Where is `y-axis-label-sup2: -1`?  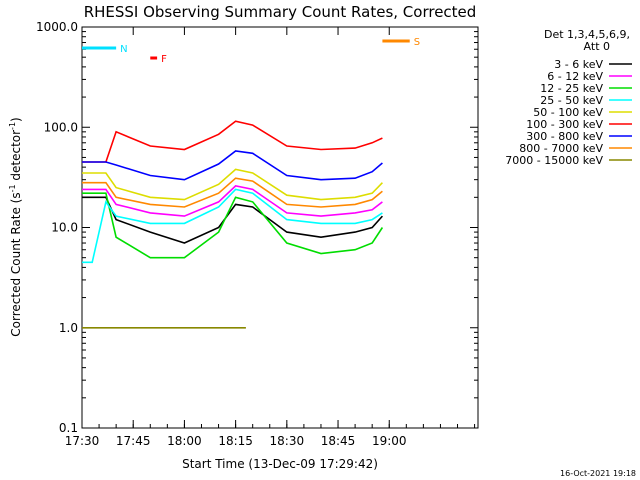
y-axis-label-sup2: -1 is located at coordinates (12, 126).